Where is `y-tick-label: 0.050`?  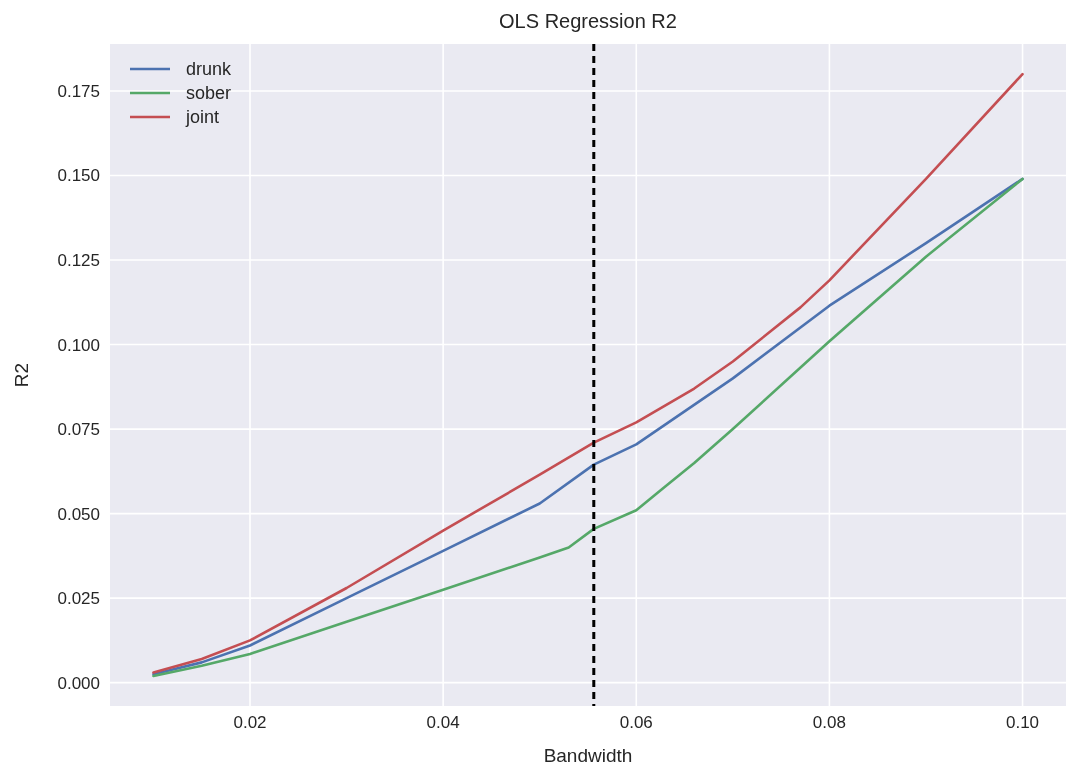 y-tick-label: 0.050 is located at coordinates (78, 514).